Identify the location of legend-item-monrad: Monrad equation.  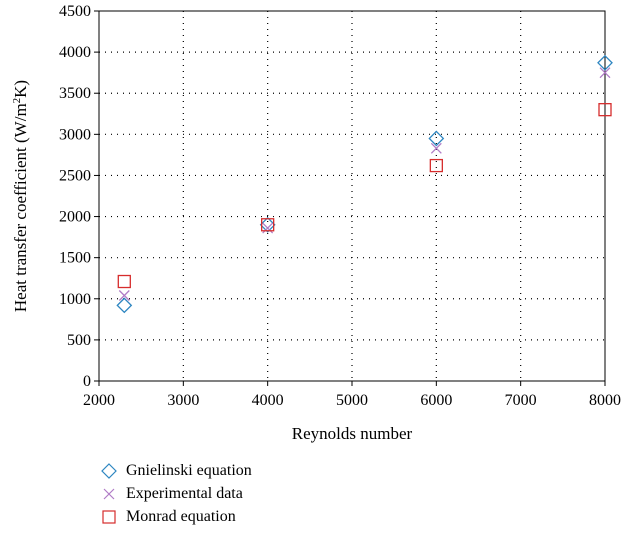
(175, 516).